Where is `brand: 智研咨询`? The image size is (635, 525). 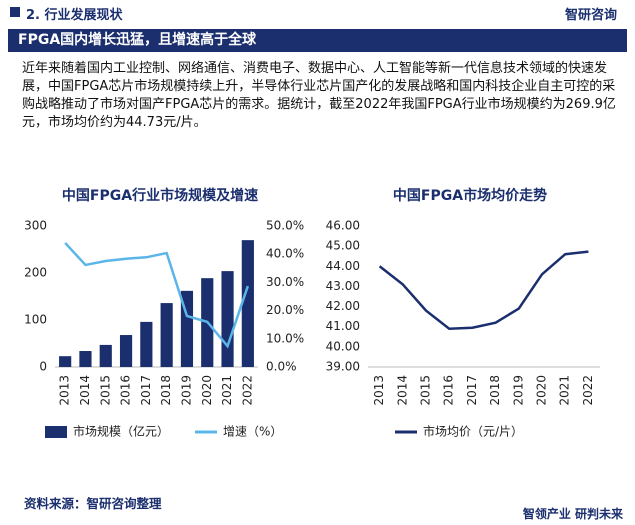
brand: 智研咨询 is located at coordinates (590, 15).